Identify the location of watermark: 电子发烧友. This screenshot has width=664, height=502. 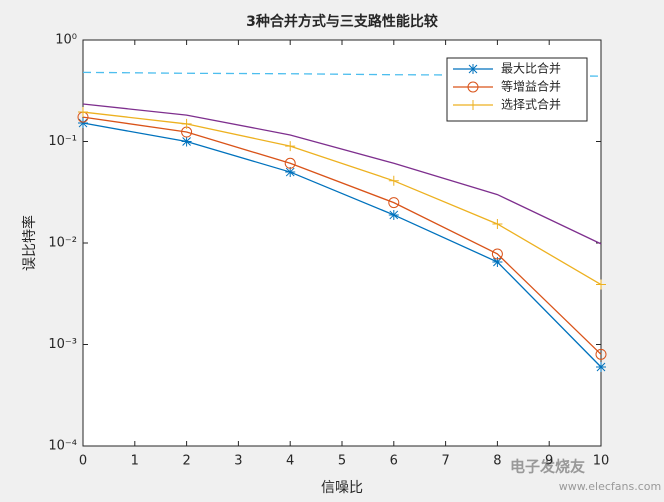
(547, 467).